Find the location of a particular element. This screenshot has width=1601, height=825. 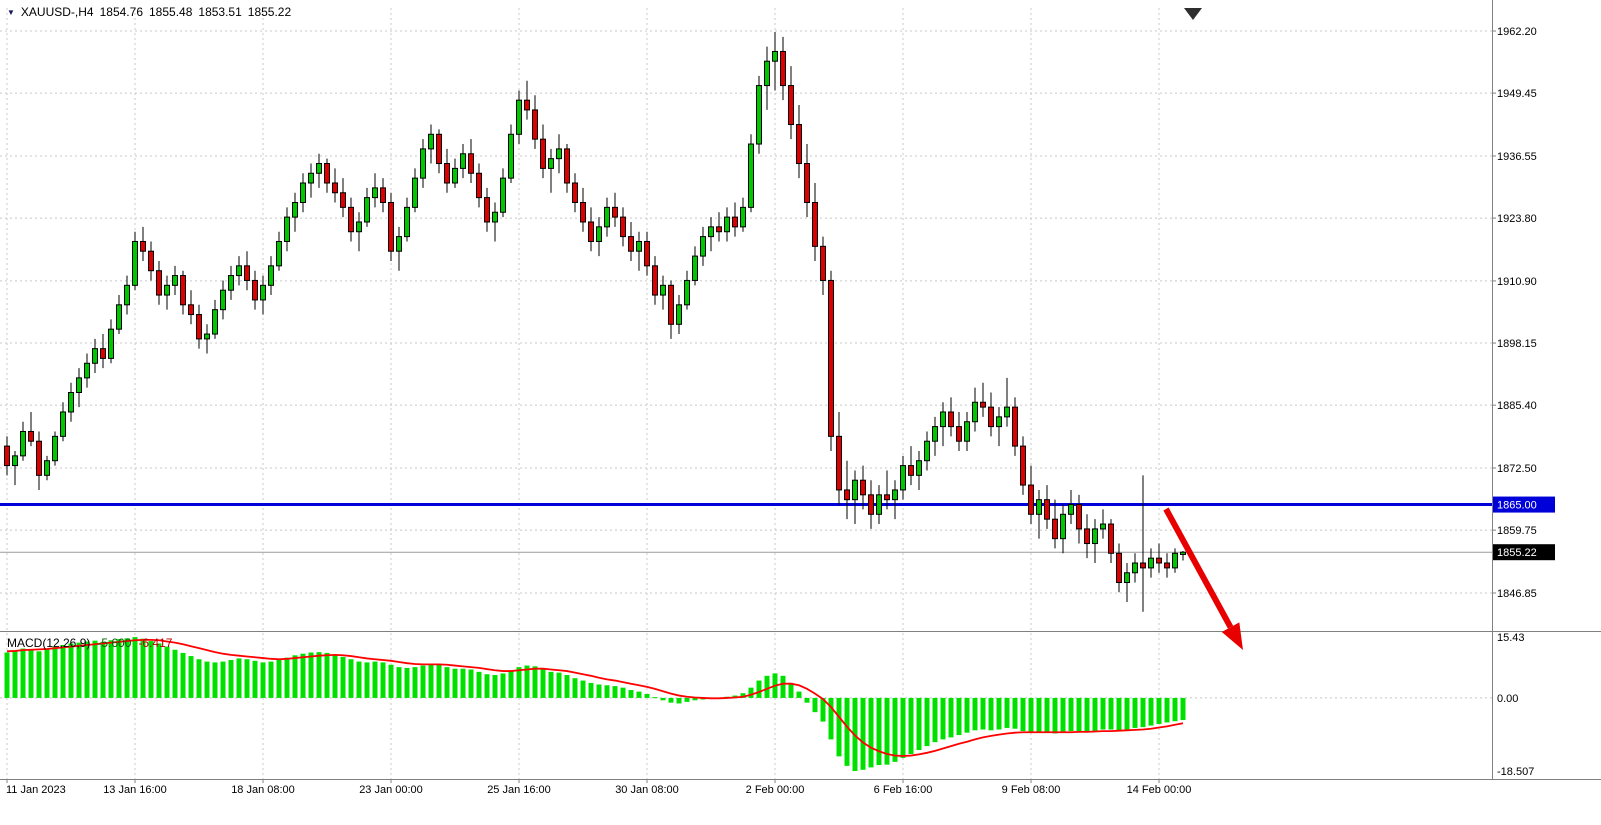

trend-arrow-annotation is located at coordinates (1203, 578).